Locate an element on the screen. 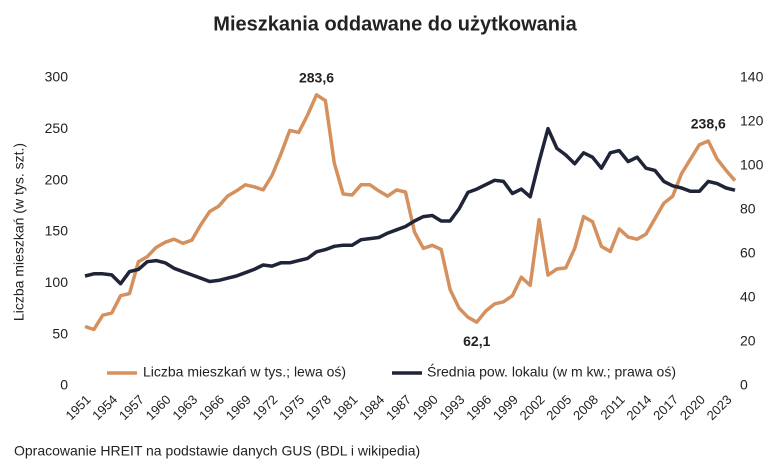  x-tick-label: 1960 is located at coordinates (158, 407).